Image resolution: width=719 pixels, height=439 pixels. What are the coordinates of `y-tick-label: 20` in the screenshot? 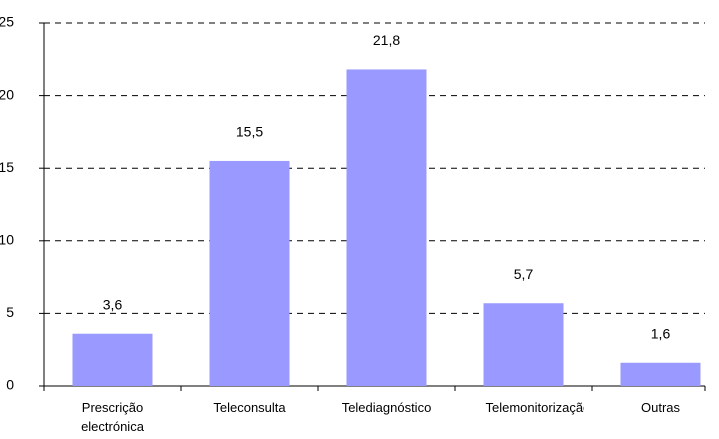 It's located at (7, 94).